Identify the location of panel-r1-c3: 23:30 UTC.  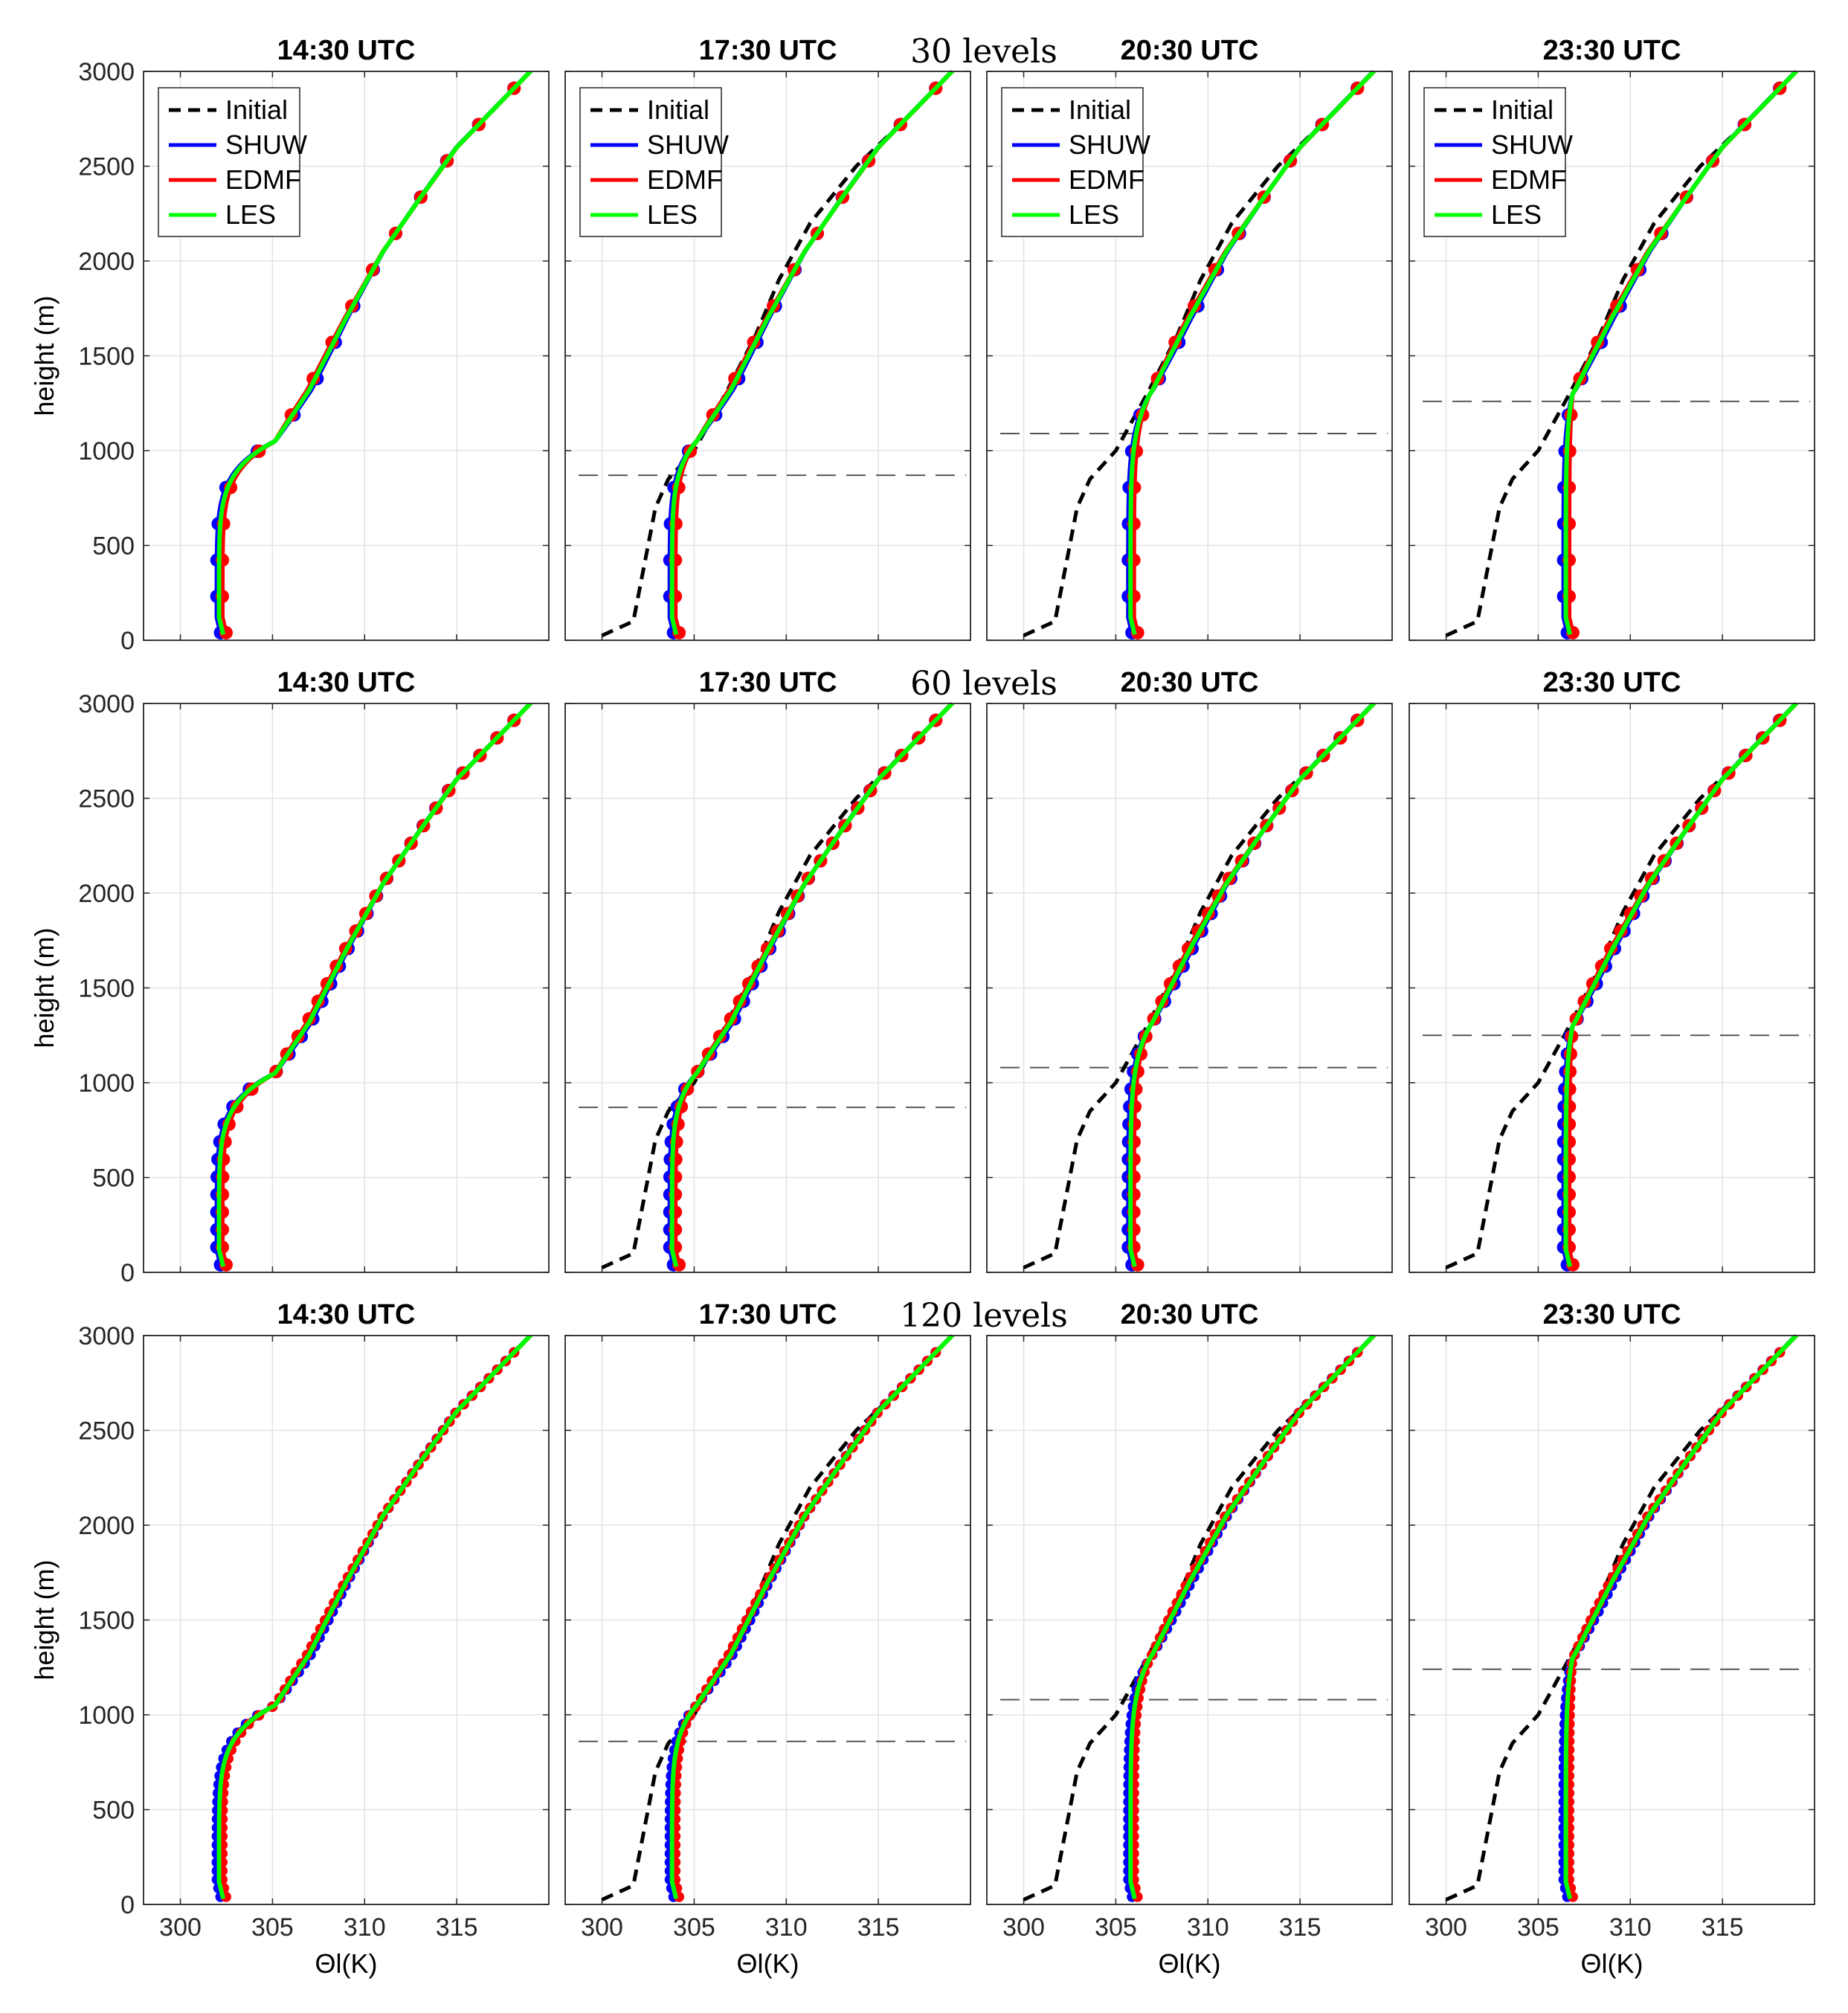
(1611, 970).